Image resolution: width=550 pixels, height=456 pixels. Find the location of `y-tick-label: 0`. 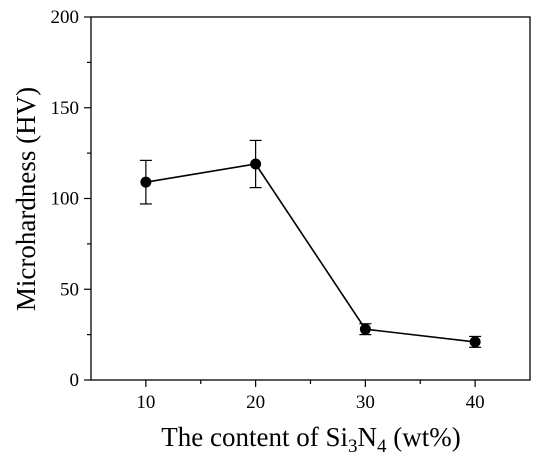

y-tick-label: 0 is located at coordinates (75, 380).